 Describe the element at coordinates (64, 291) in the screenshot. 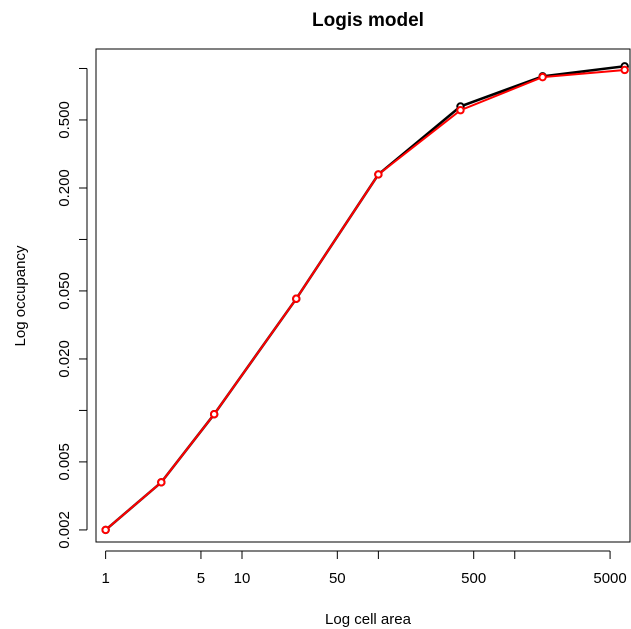

I see `y-tick-label: 0.050` at that location.